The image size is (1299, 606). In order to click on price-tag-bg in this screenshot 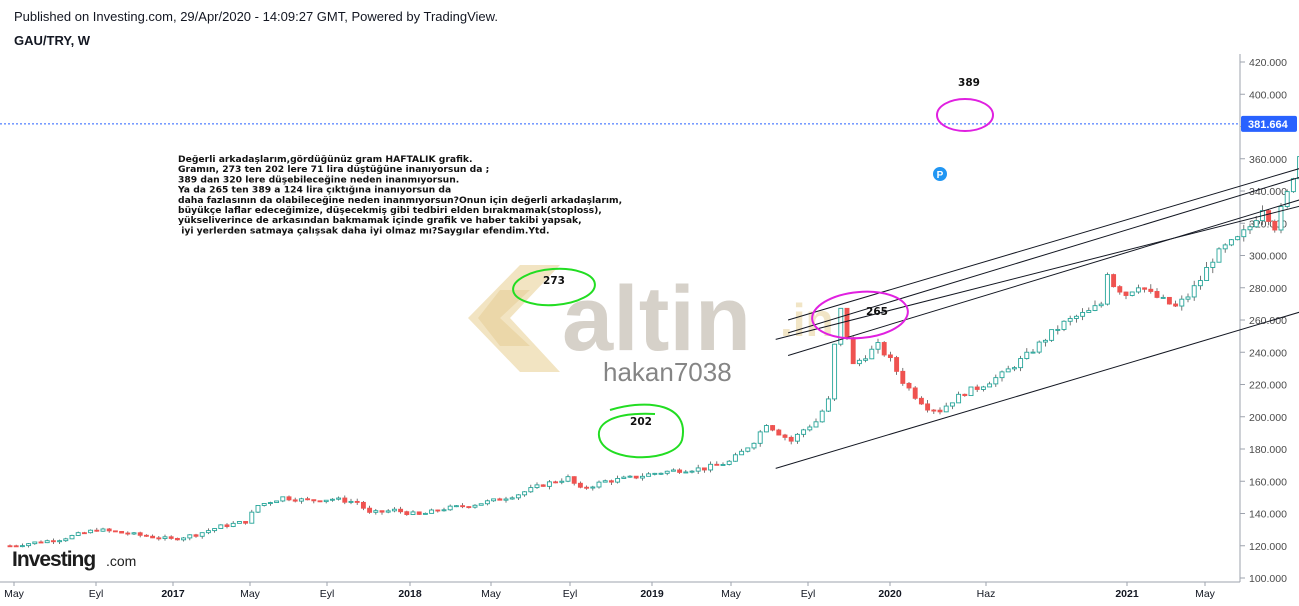, I will do `click(1269, 123)`.